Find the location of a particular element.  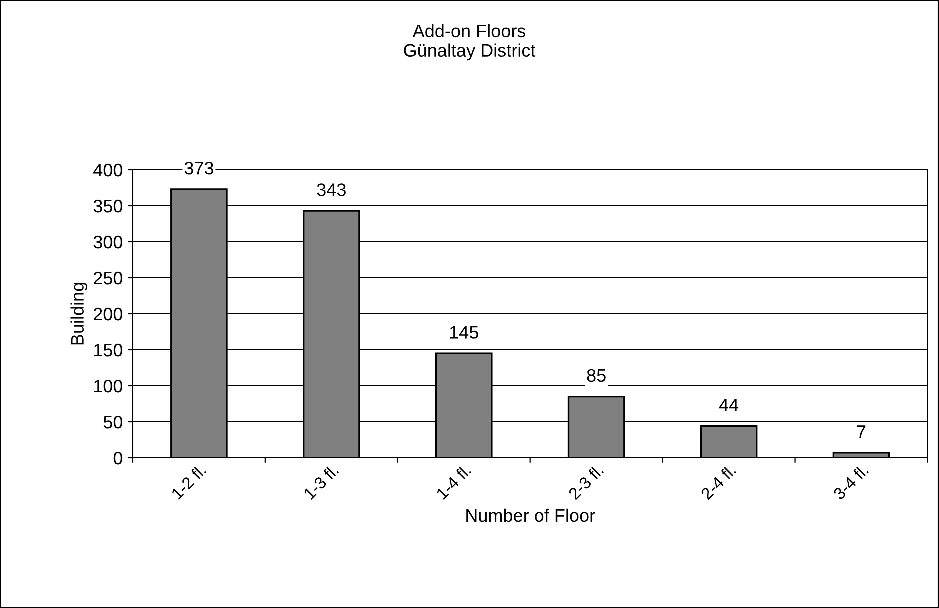

x-axis-title: Number of Floor is located at coordinates (531, 515).